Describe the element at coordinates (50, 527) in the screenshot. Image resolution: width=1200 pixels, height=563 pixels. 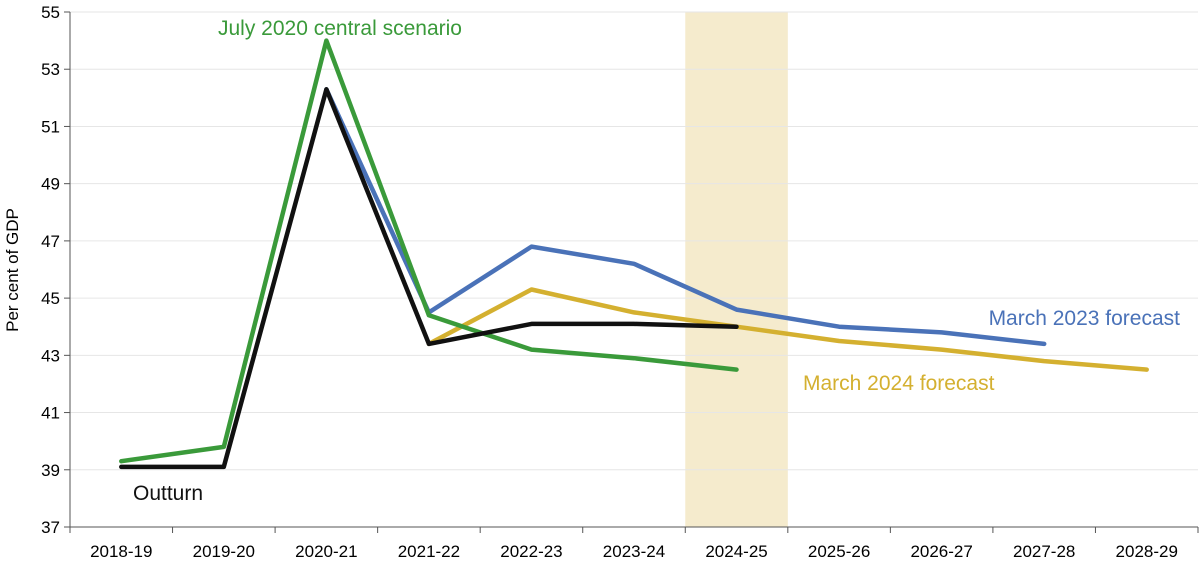
I see `y-tick-label: 37` at that location.